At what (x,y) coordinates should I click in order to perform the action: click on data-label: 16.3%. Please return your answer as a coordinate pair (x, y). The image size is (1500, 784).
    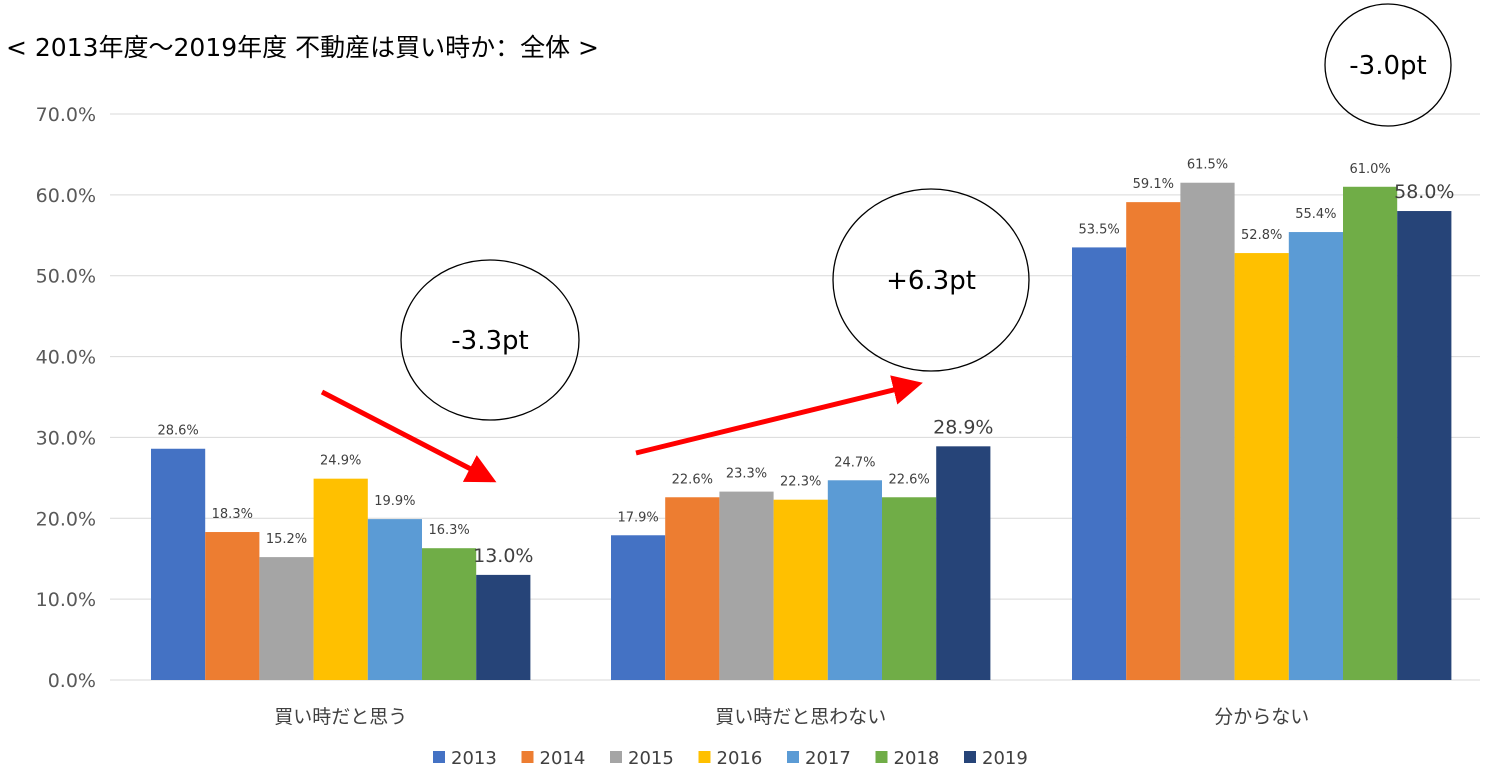
    Looking at the image, I should click on (448, 530).